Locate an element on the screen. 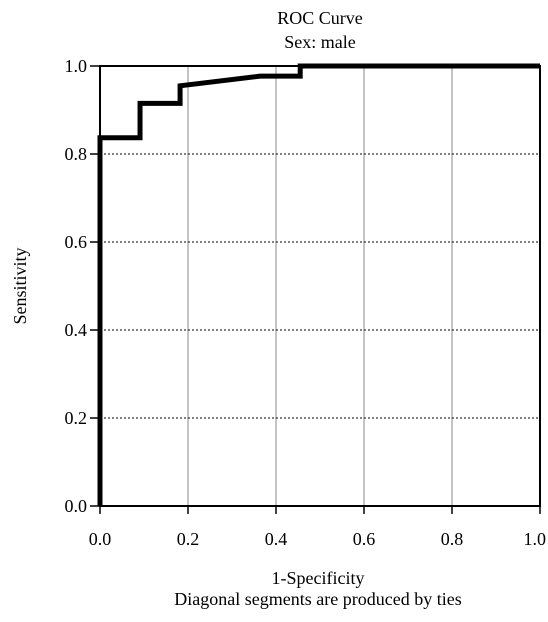 This screenshot has height=622, width=548. x-tick-label-5: 1.0 is located at coordinates (535, 539).